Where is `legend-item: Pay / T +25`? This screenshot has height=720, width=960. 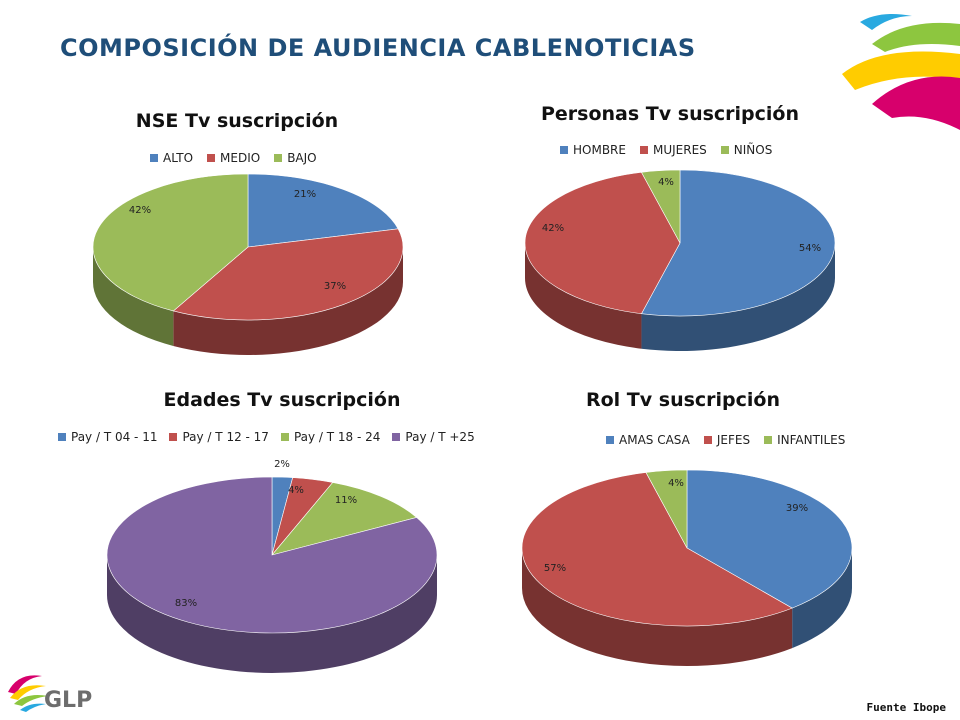
legend-item: Pay / T +25 is located at coordinates (433, 437).